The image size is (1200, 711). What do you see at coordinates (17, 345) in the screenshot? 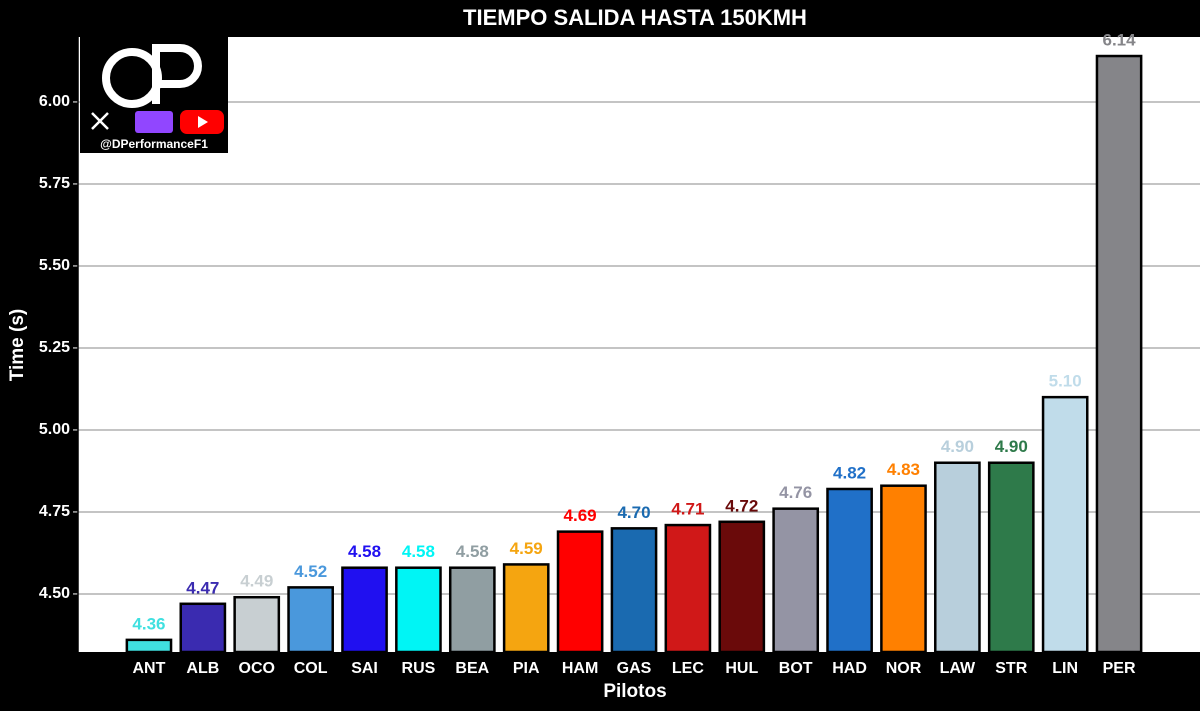
I see `y-axis-label: Time (s)` at bounding box center [17, 345].